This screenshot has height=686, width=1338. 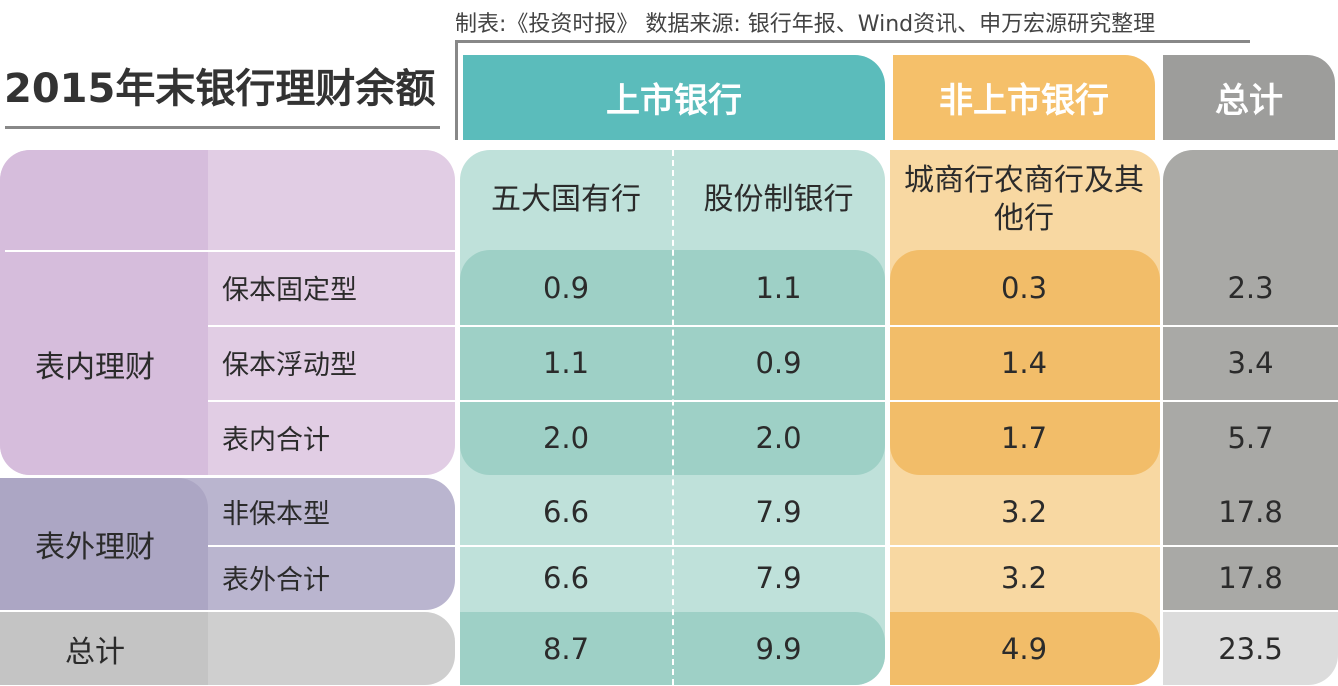 I want to click on total-value: 4.9, so click(x=1024, y=648).